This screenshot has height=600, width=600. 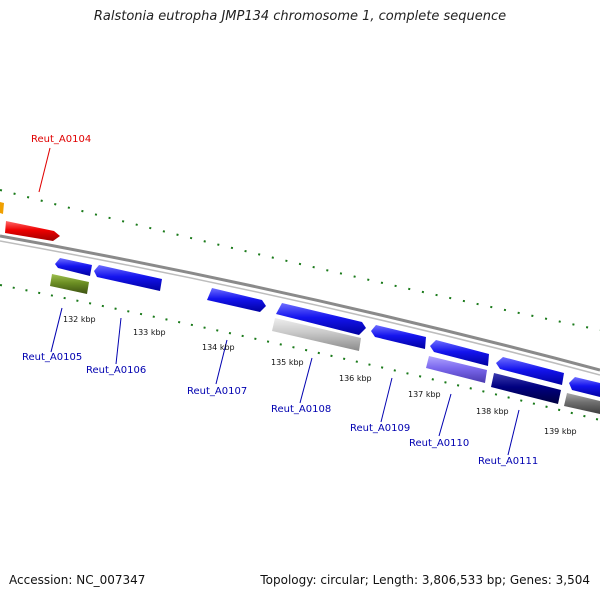 What do you see at coordinates (439, 443) in the screenshot?
I see `gene-label-reut-a0110: Reut_A0110` at bounding box center [439, 443].